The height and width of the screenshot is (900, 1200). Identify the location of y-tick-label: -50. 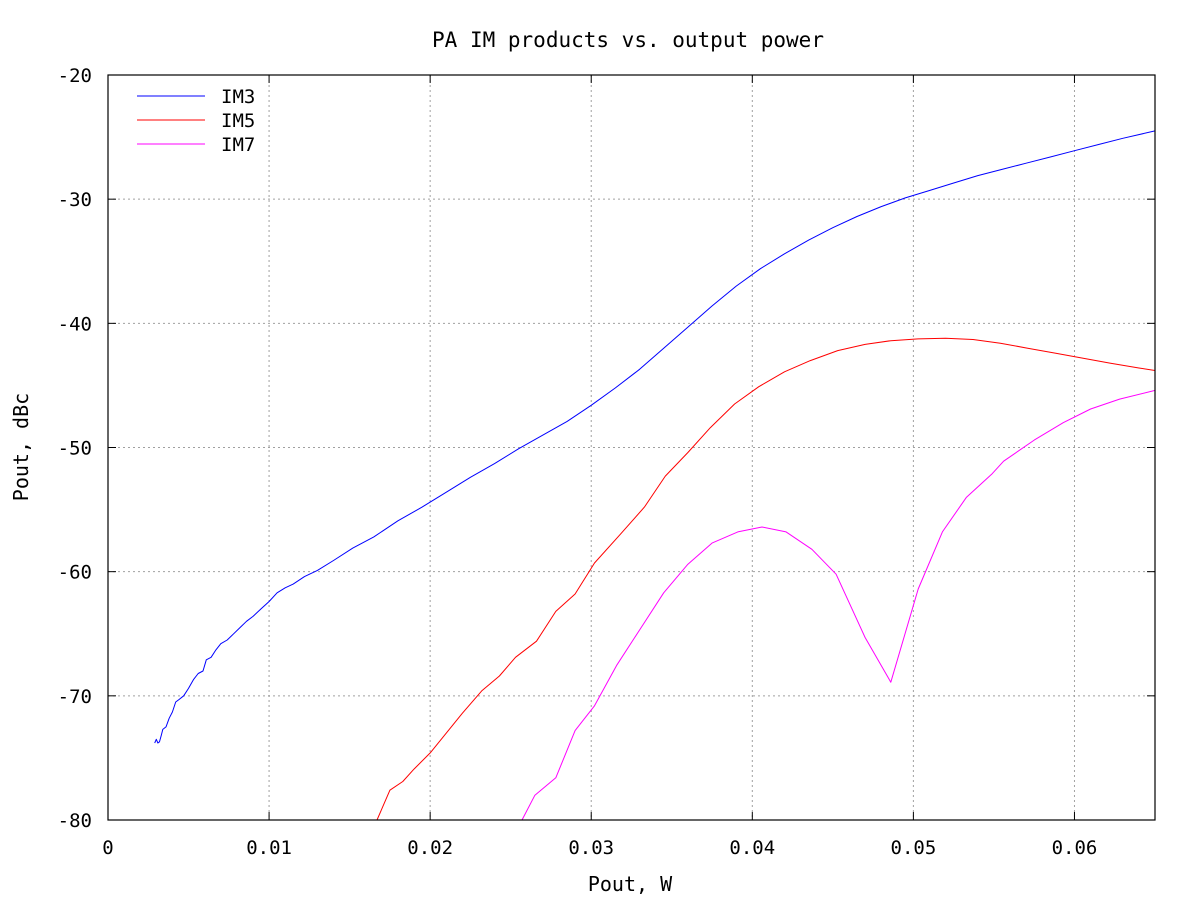
(75, 449).